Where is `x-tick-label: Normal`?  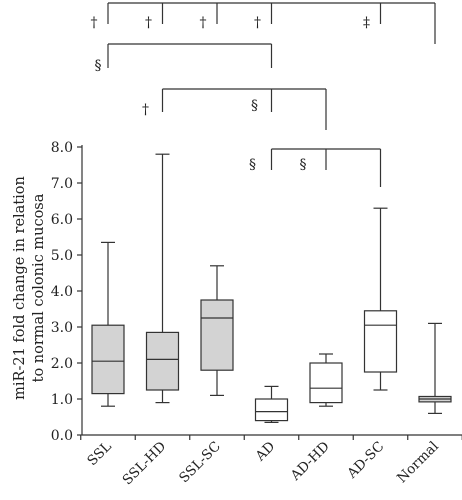 x-tick-label: Normal is located at coordinates (418, 463).